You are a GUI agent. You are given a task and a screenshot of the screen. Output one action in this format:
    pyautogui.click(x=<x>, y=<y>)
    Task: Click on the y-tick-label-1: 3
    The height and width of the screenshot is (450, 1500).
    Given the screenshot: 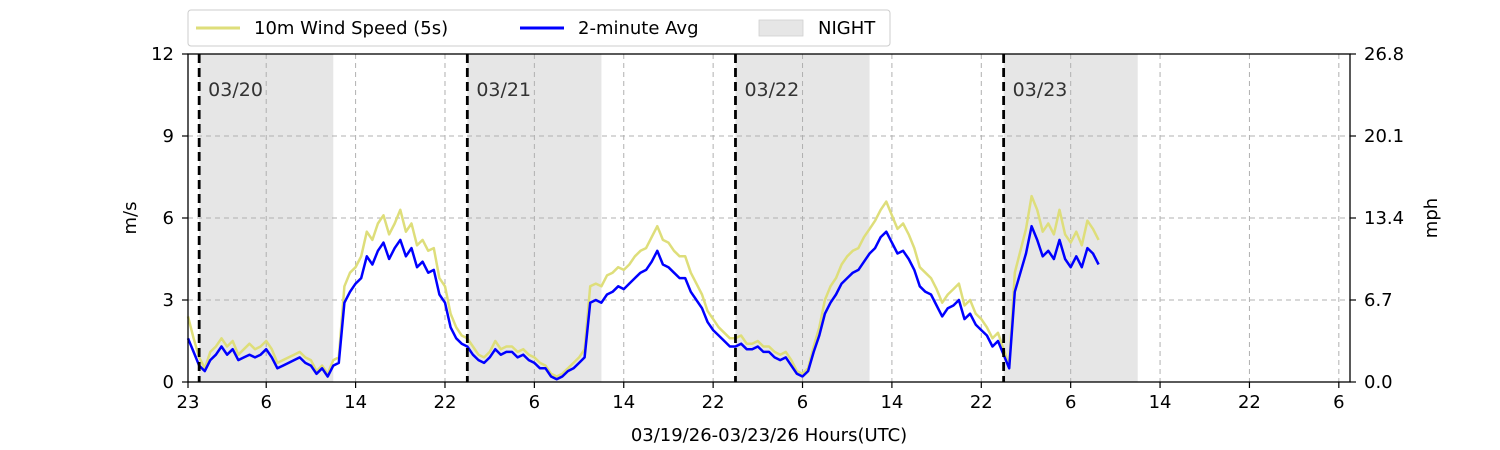 What is the action you would take?
    pyautogui.click(x=168, y=300)
    